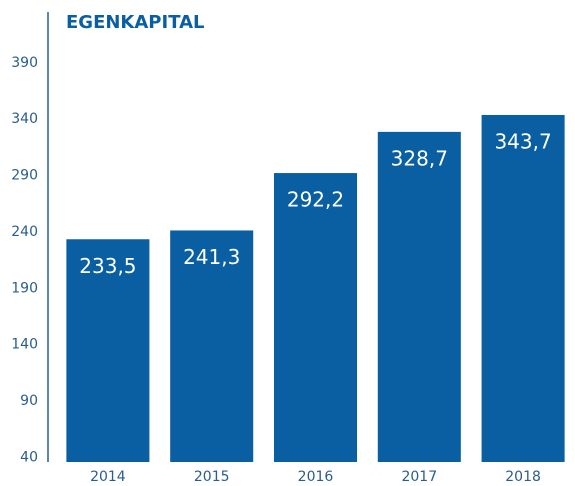 This screenshot has width=575, height=486. Describe the element at coordinates (211, 257) in the screenshot. I see `value-label: 241,3` at that location.